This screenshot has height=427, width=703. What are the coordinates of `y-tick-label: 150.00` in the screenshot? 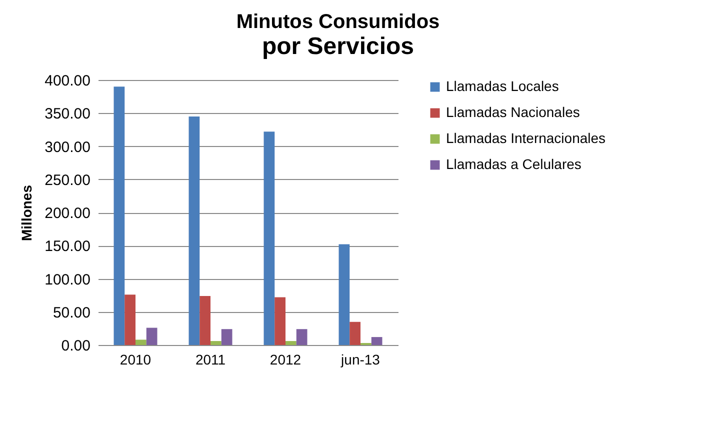 It's located at (67, 247).